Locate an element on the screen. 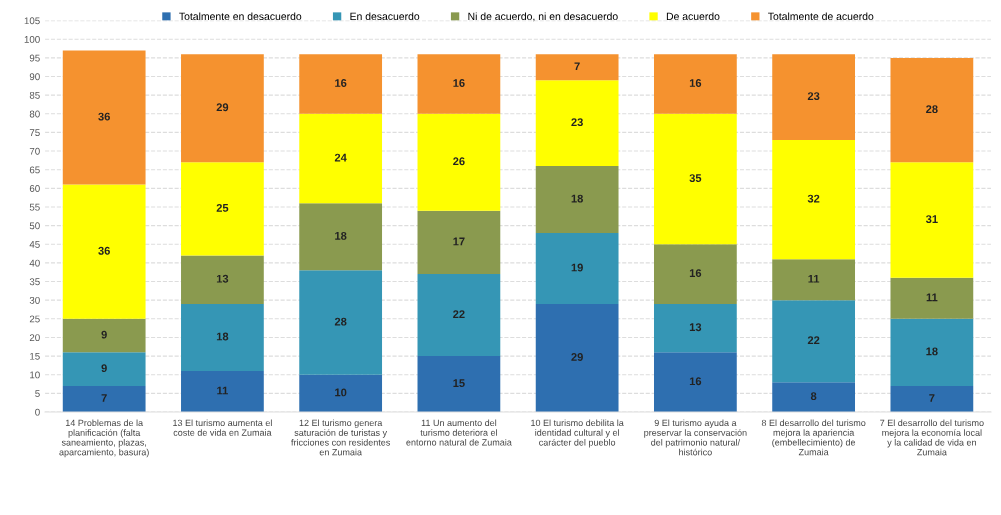  legend-label: De acuerdo is located at coordinates (693, 16).